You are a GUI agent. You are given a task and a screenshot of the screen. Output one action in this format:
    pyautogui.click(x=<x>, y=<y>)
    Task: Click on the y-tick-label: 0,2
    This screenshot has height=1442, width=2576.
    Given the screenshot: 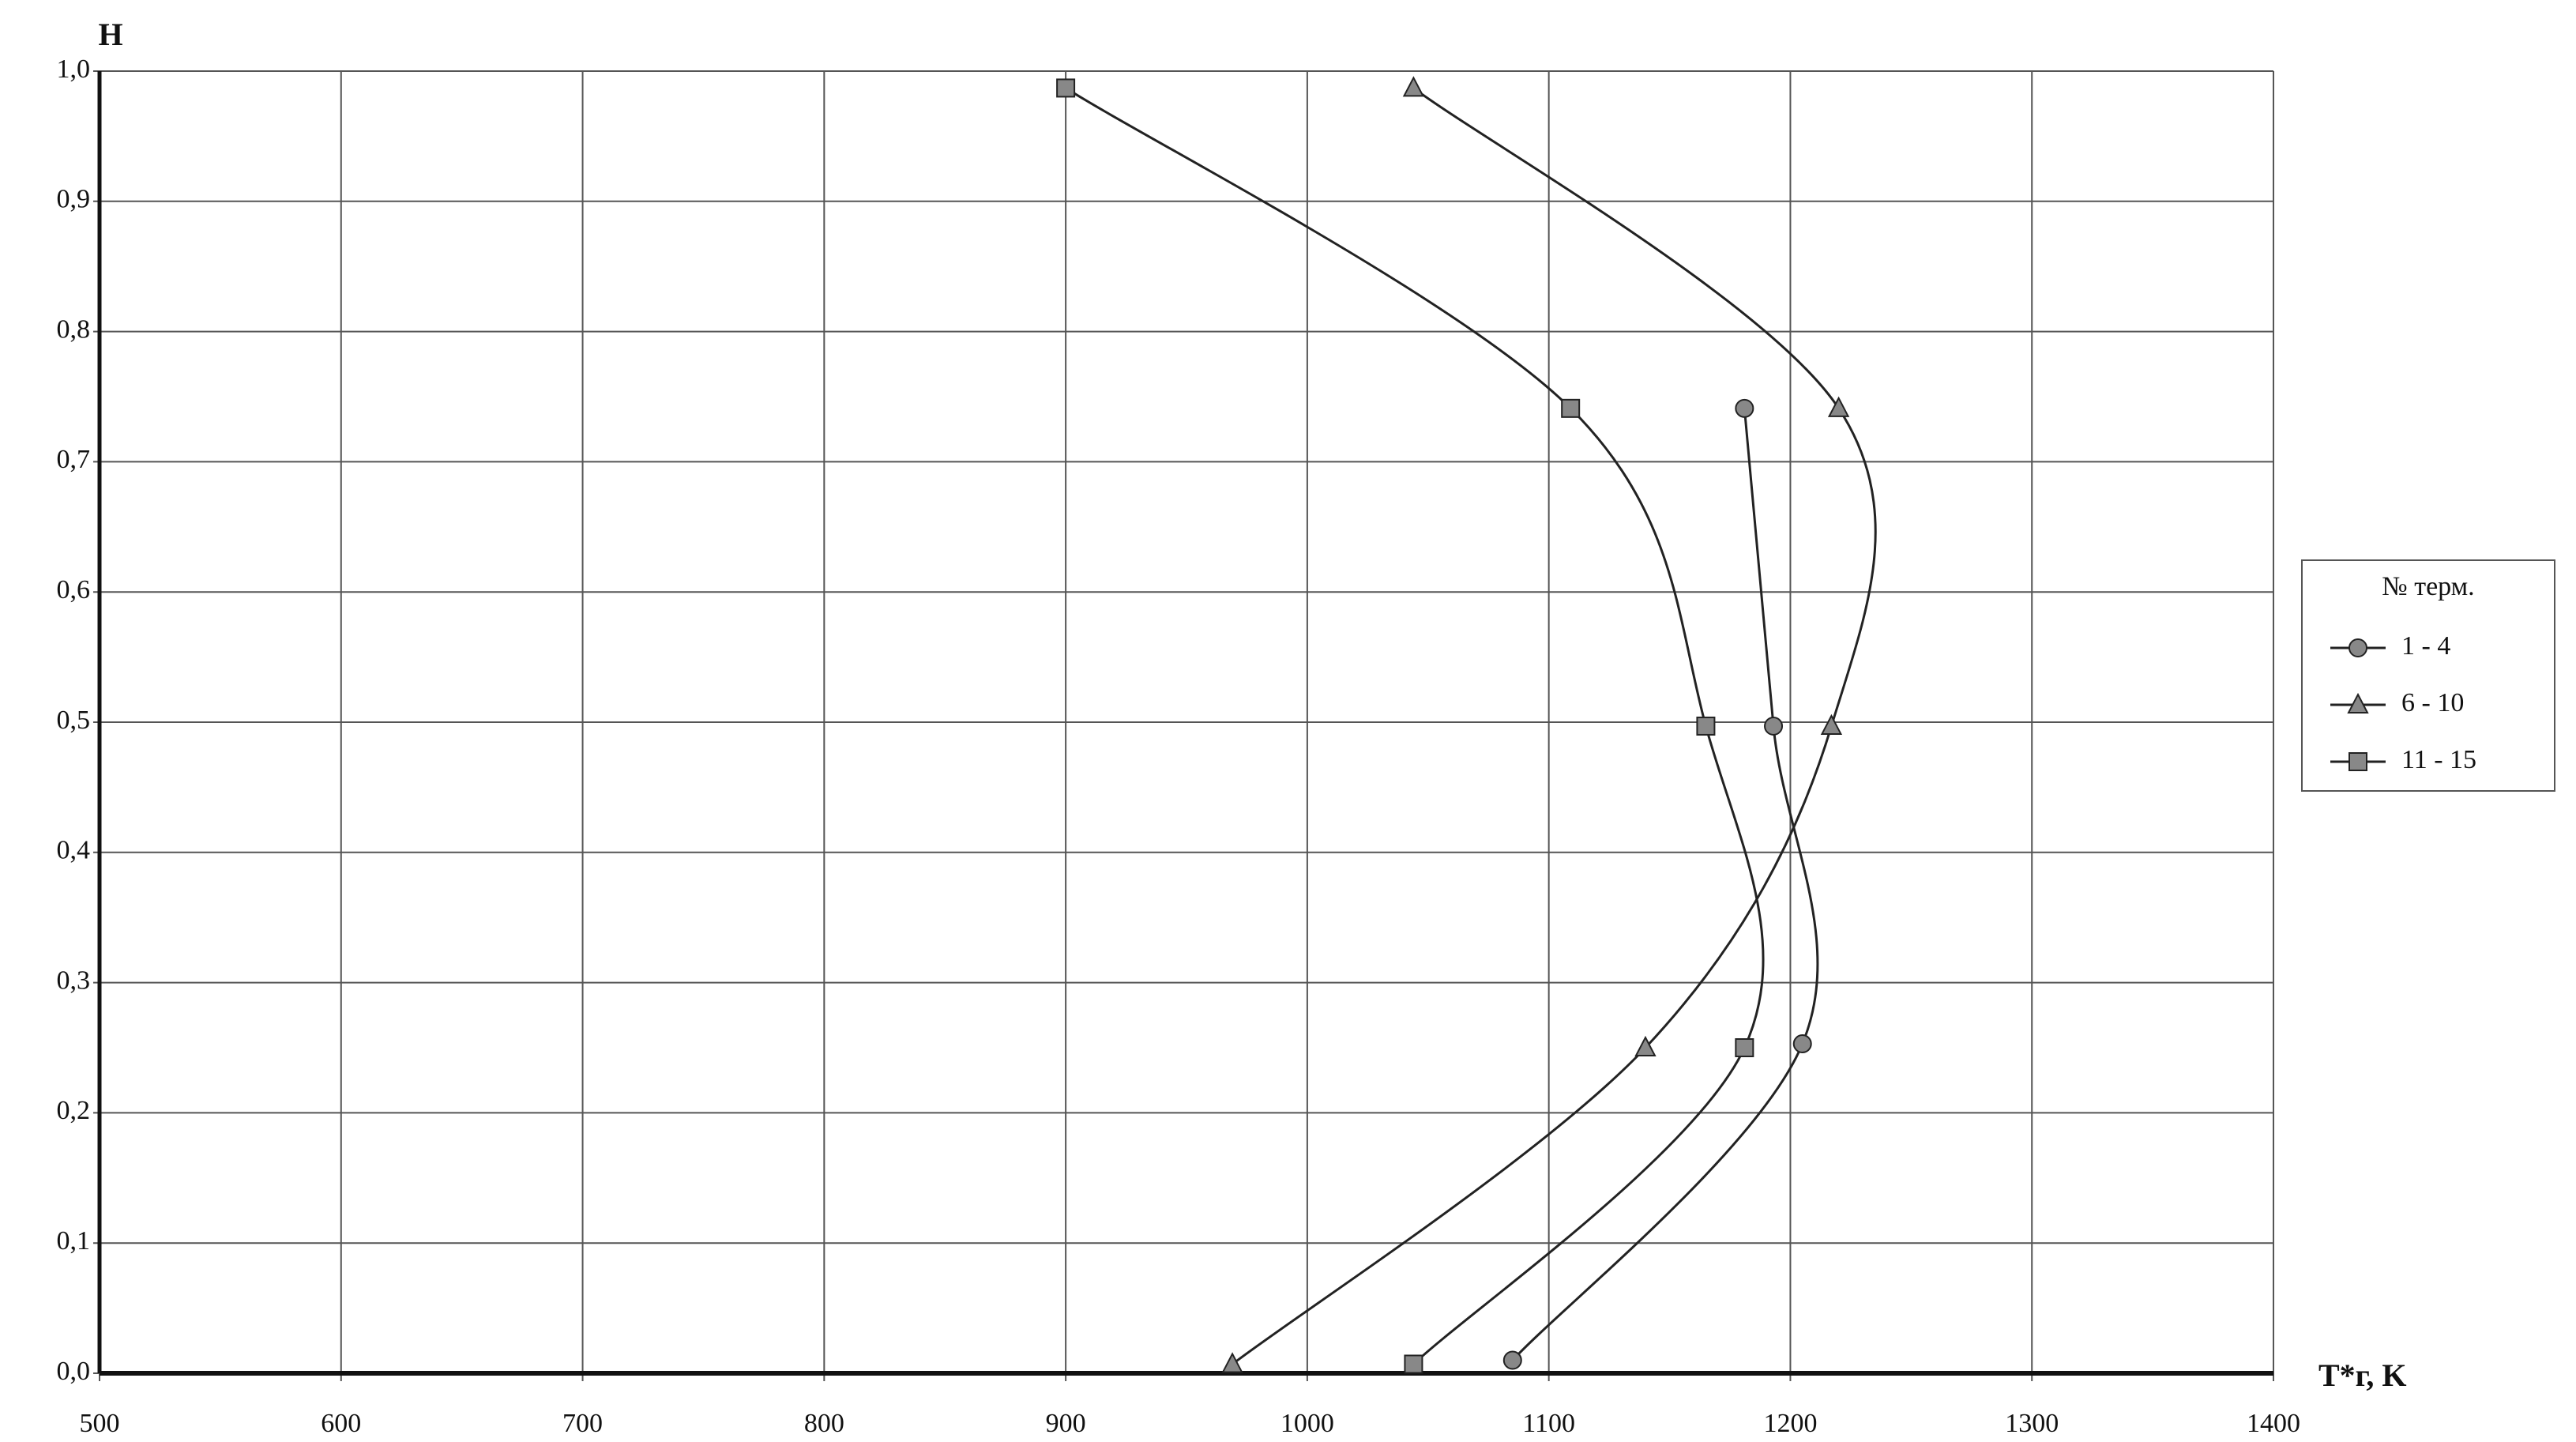 What is the action you would take?
    pyautogui.click(x=74, y=1111)
    